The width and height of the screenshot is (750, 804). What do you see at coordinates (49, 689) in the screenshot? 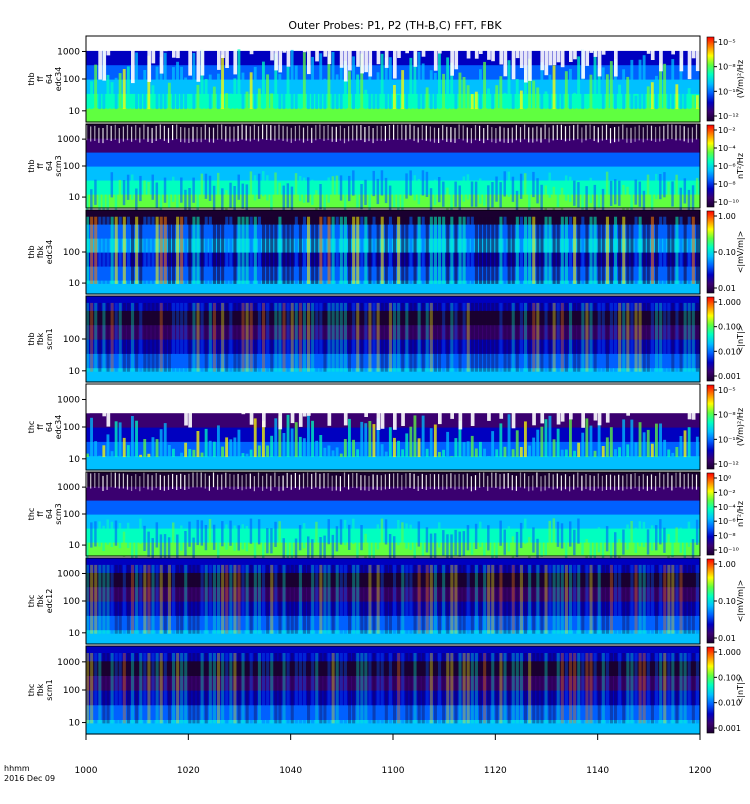
I see `y-axis-label: scm1` at bounding box center [49, 689].